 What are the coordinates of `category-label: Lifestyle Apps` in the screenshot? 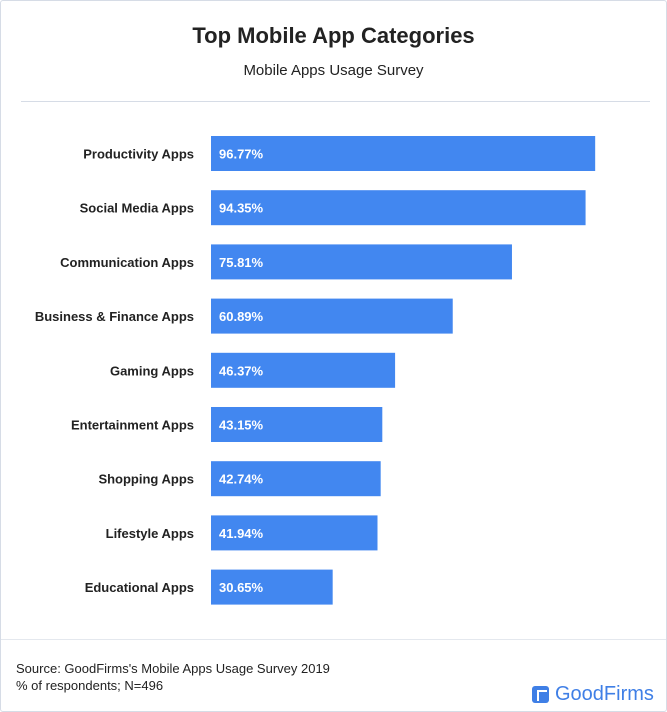 It's located at (150, 533).